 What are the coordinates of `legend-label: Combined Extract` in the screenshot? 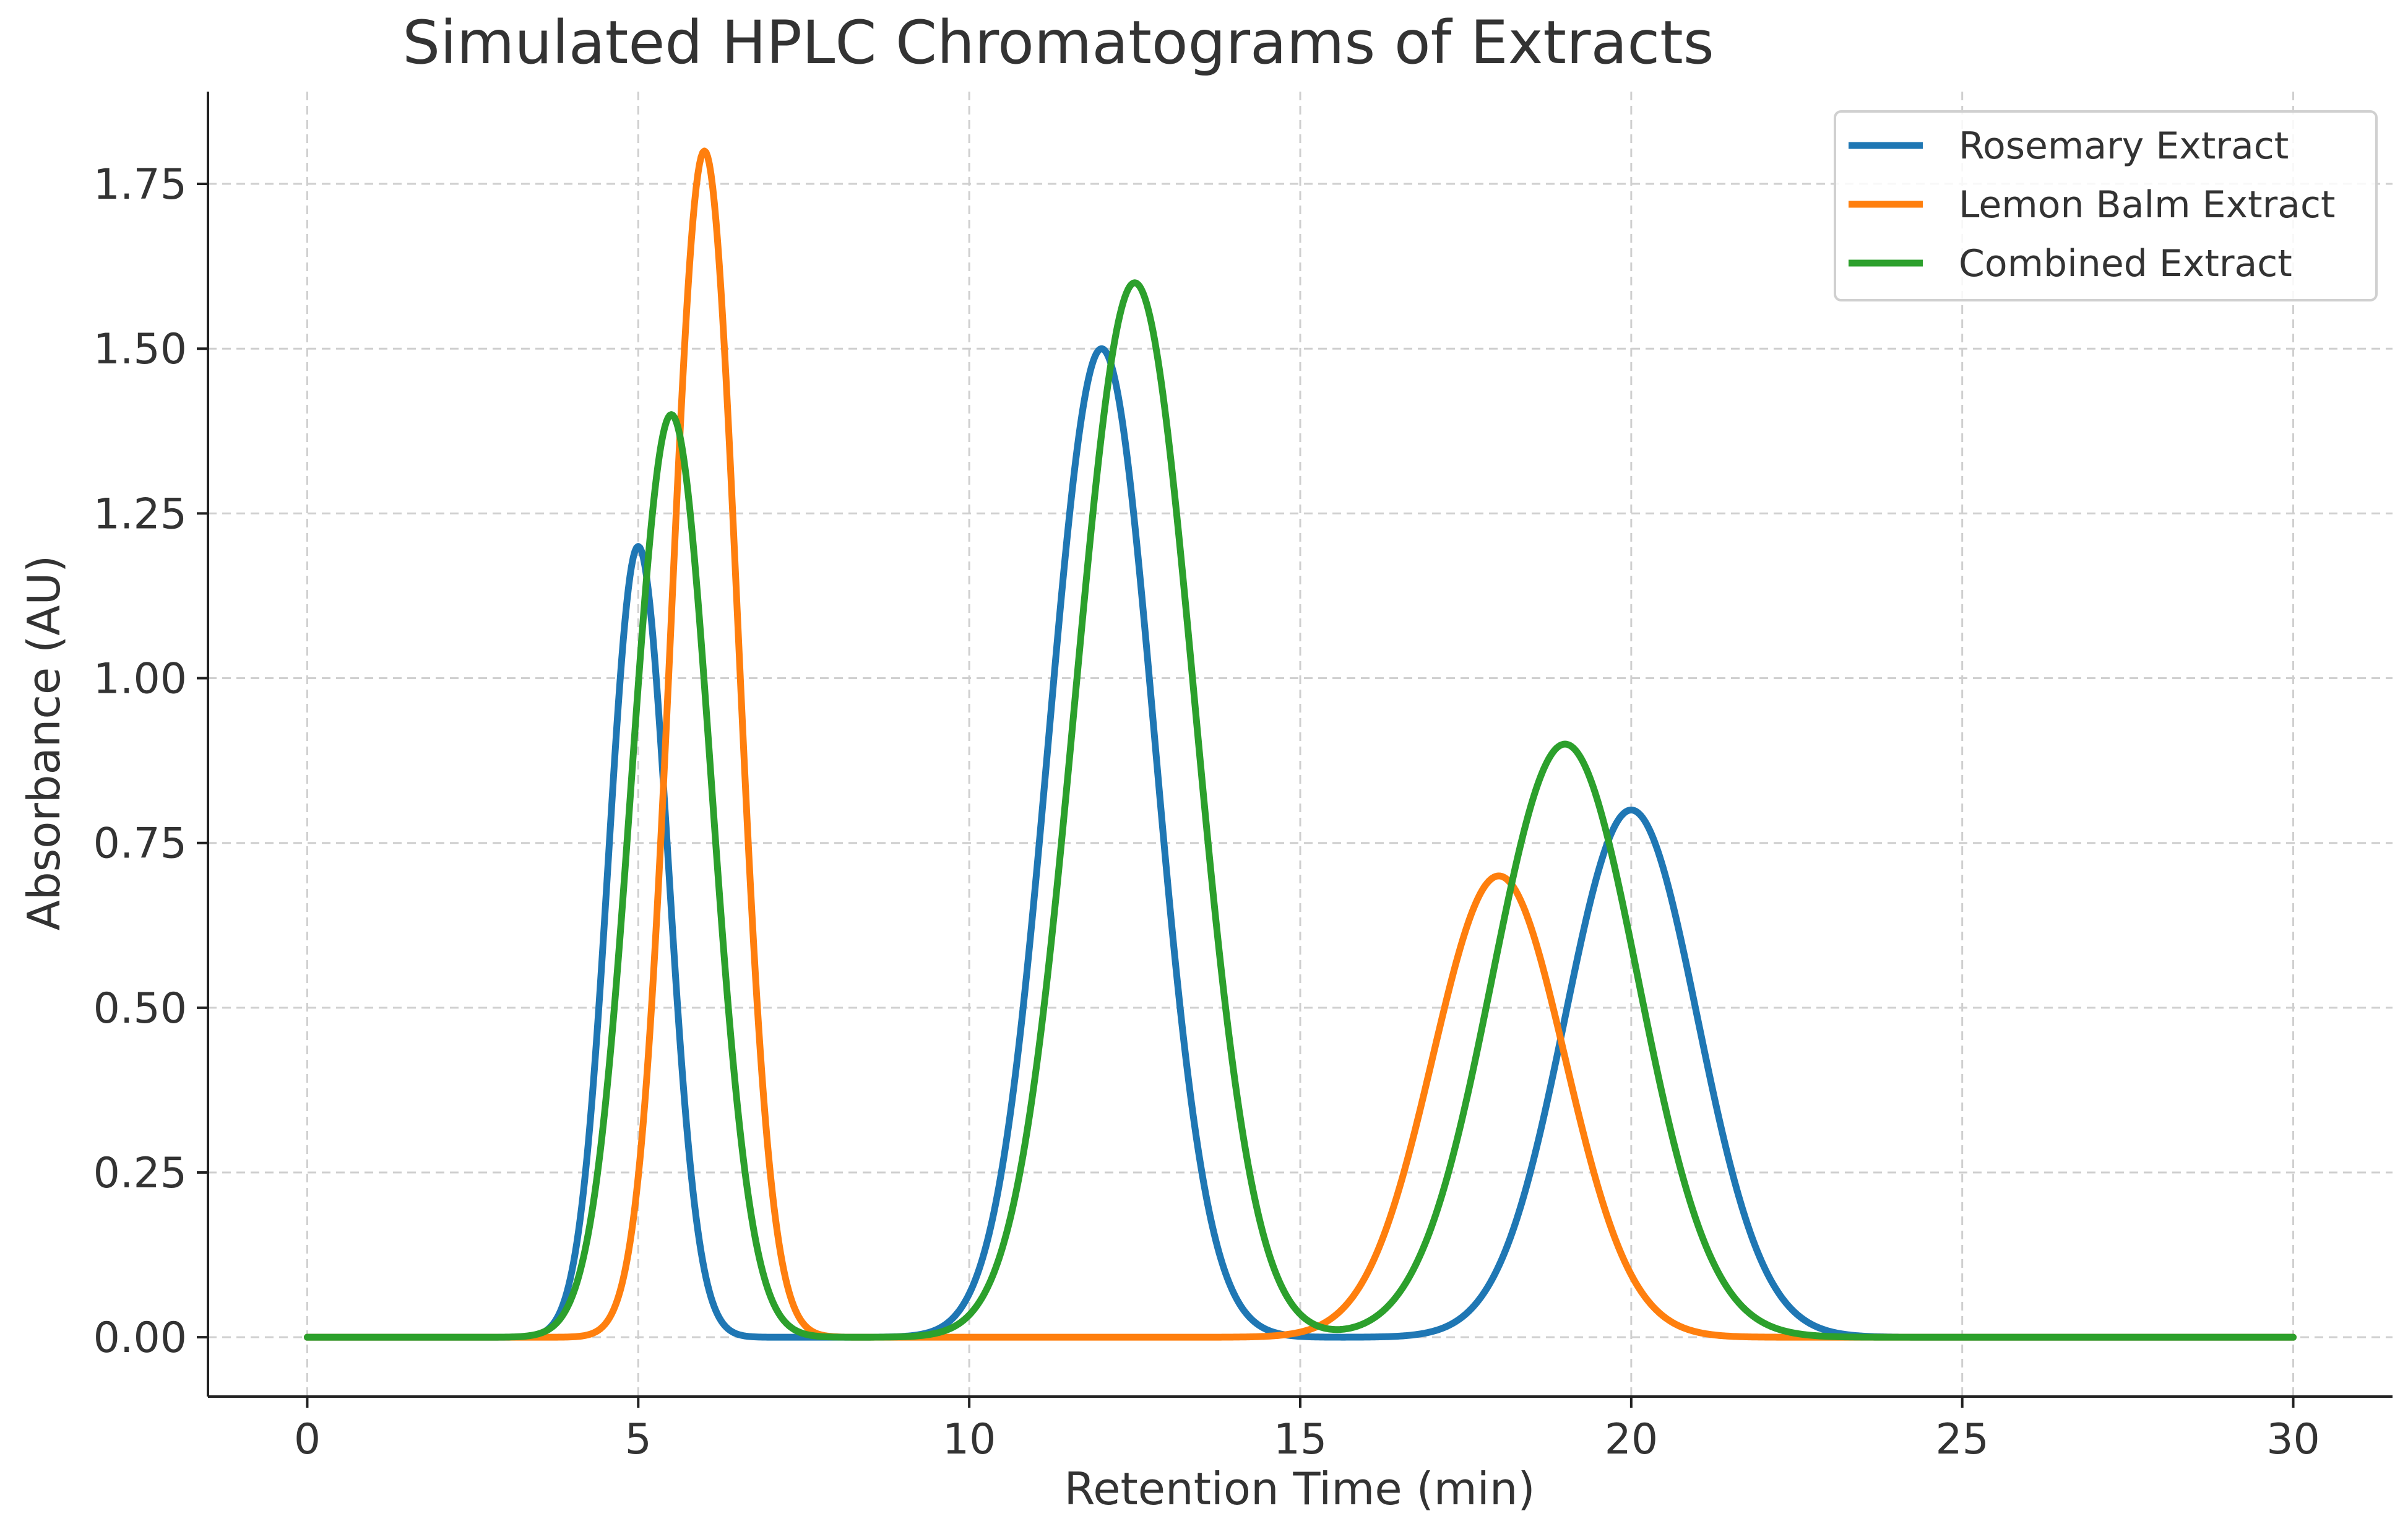 It's located at (2125, 264).